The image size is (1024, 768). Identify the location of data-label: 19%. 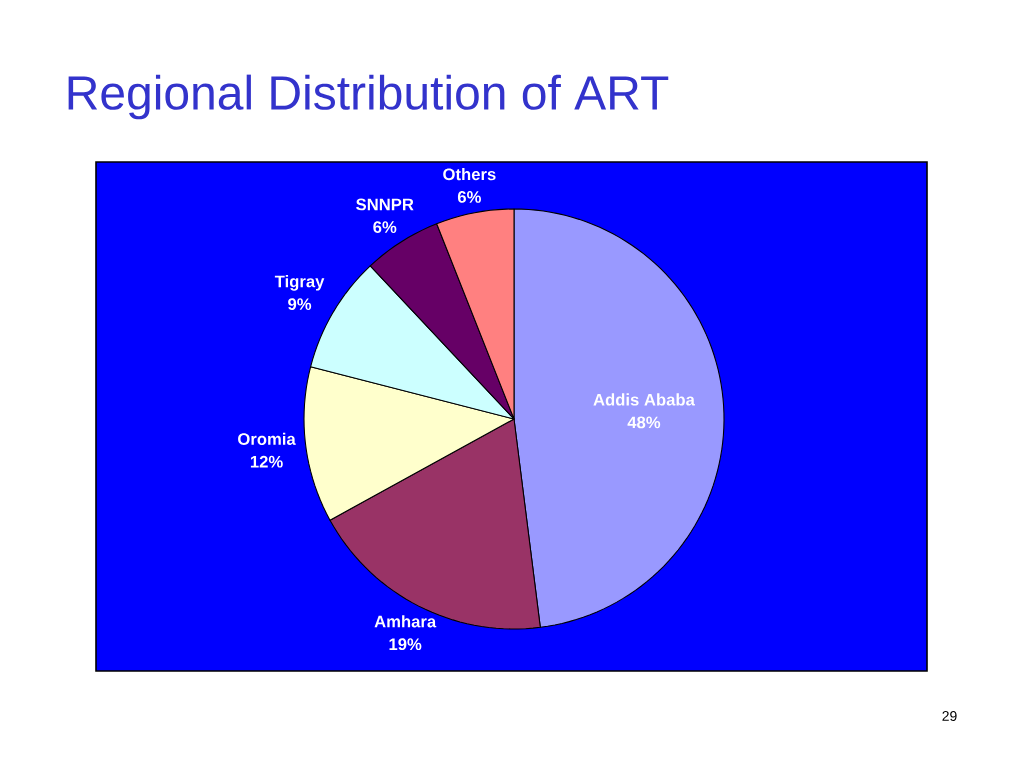
(405, 644).